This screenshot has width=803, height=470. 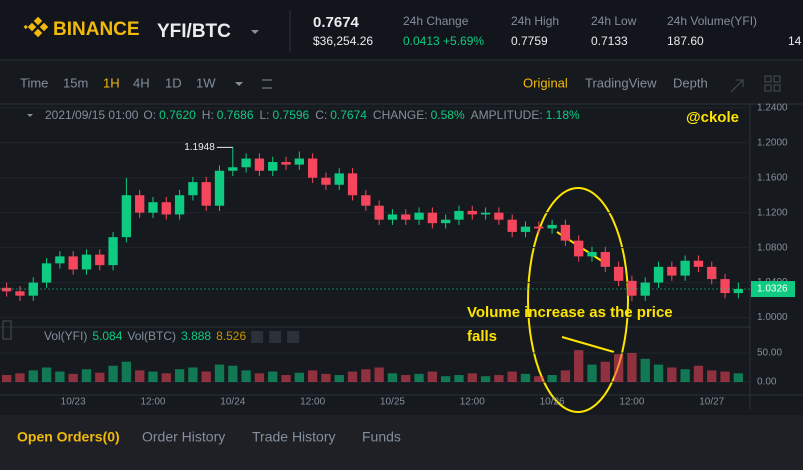 I want to click on bottom-tab: Trade History, so click(x=294, y=437).